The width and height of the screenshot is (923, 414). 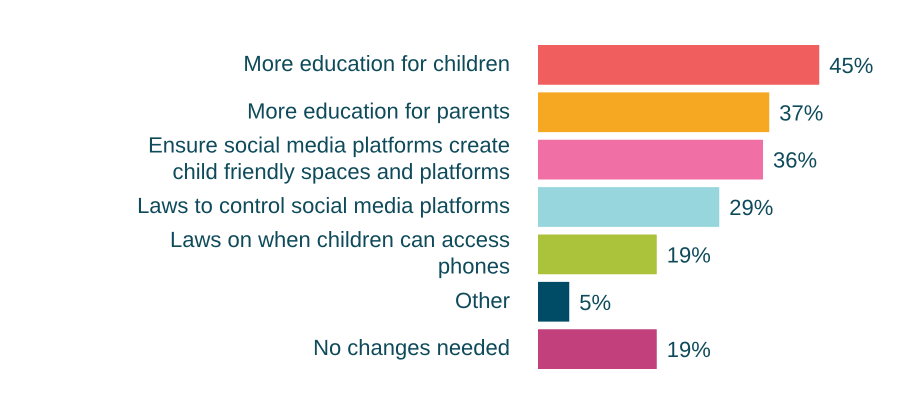 What do you see at coordinates (323, 205) in the screenshot?
I see `y-tick-label: Laws to control social media platforms` at bounding box center [323, 205].